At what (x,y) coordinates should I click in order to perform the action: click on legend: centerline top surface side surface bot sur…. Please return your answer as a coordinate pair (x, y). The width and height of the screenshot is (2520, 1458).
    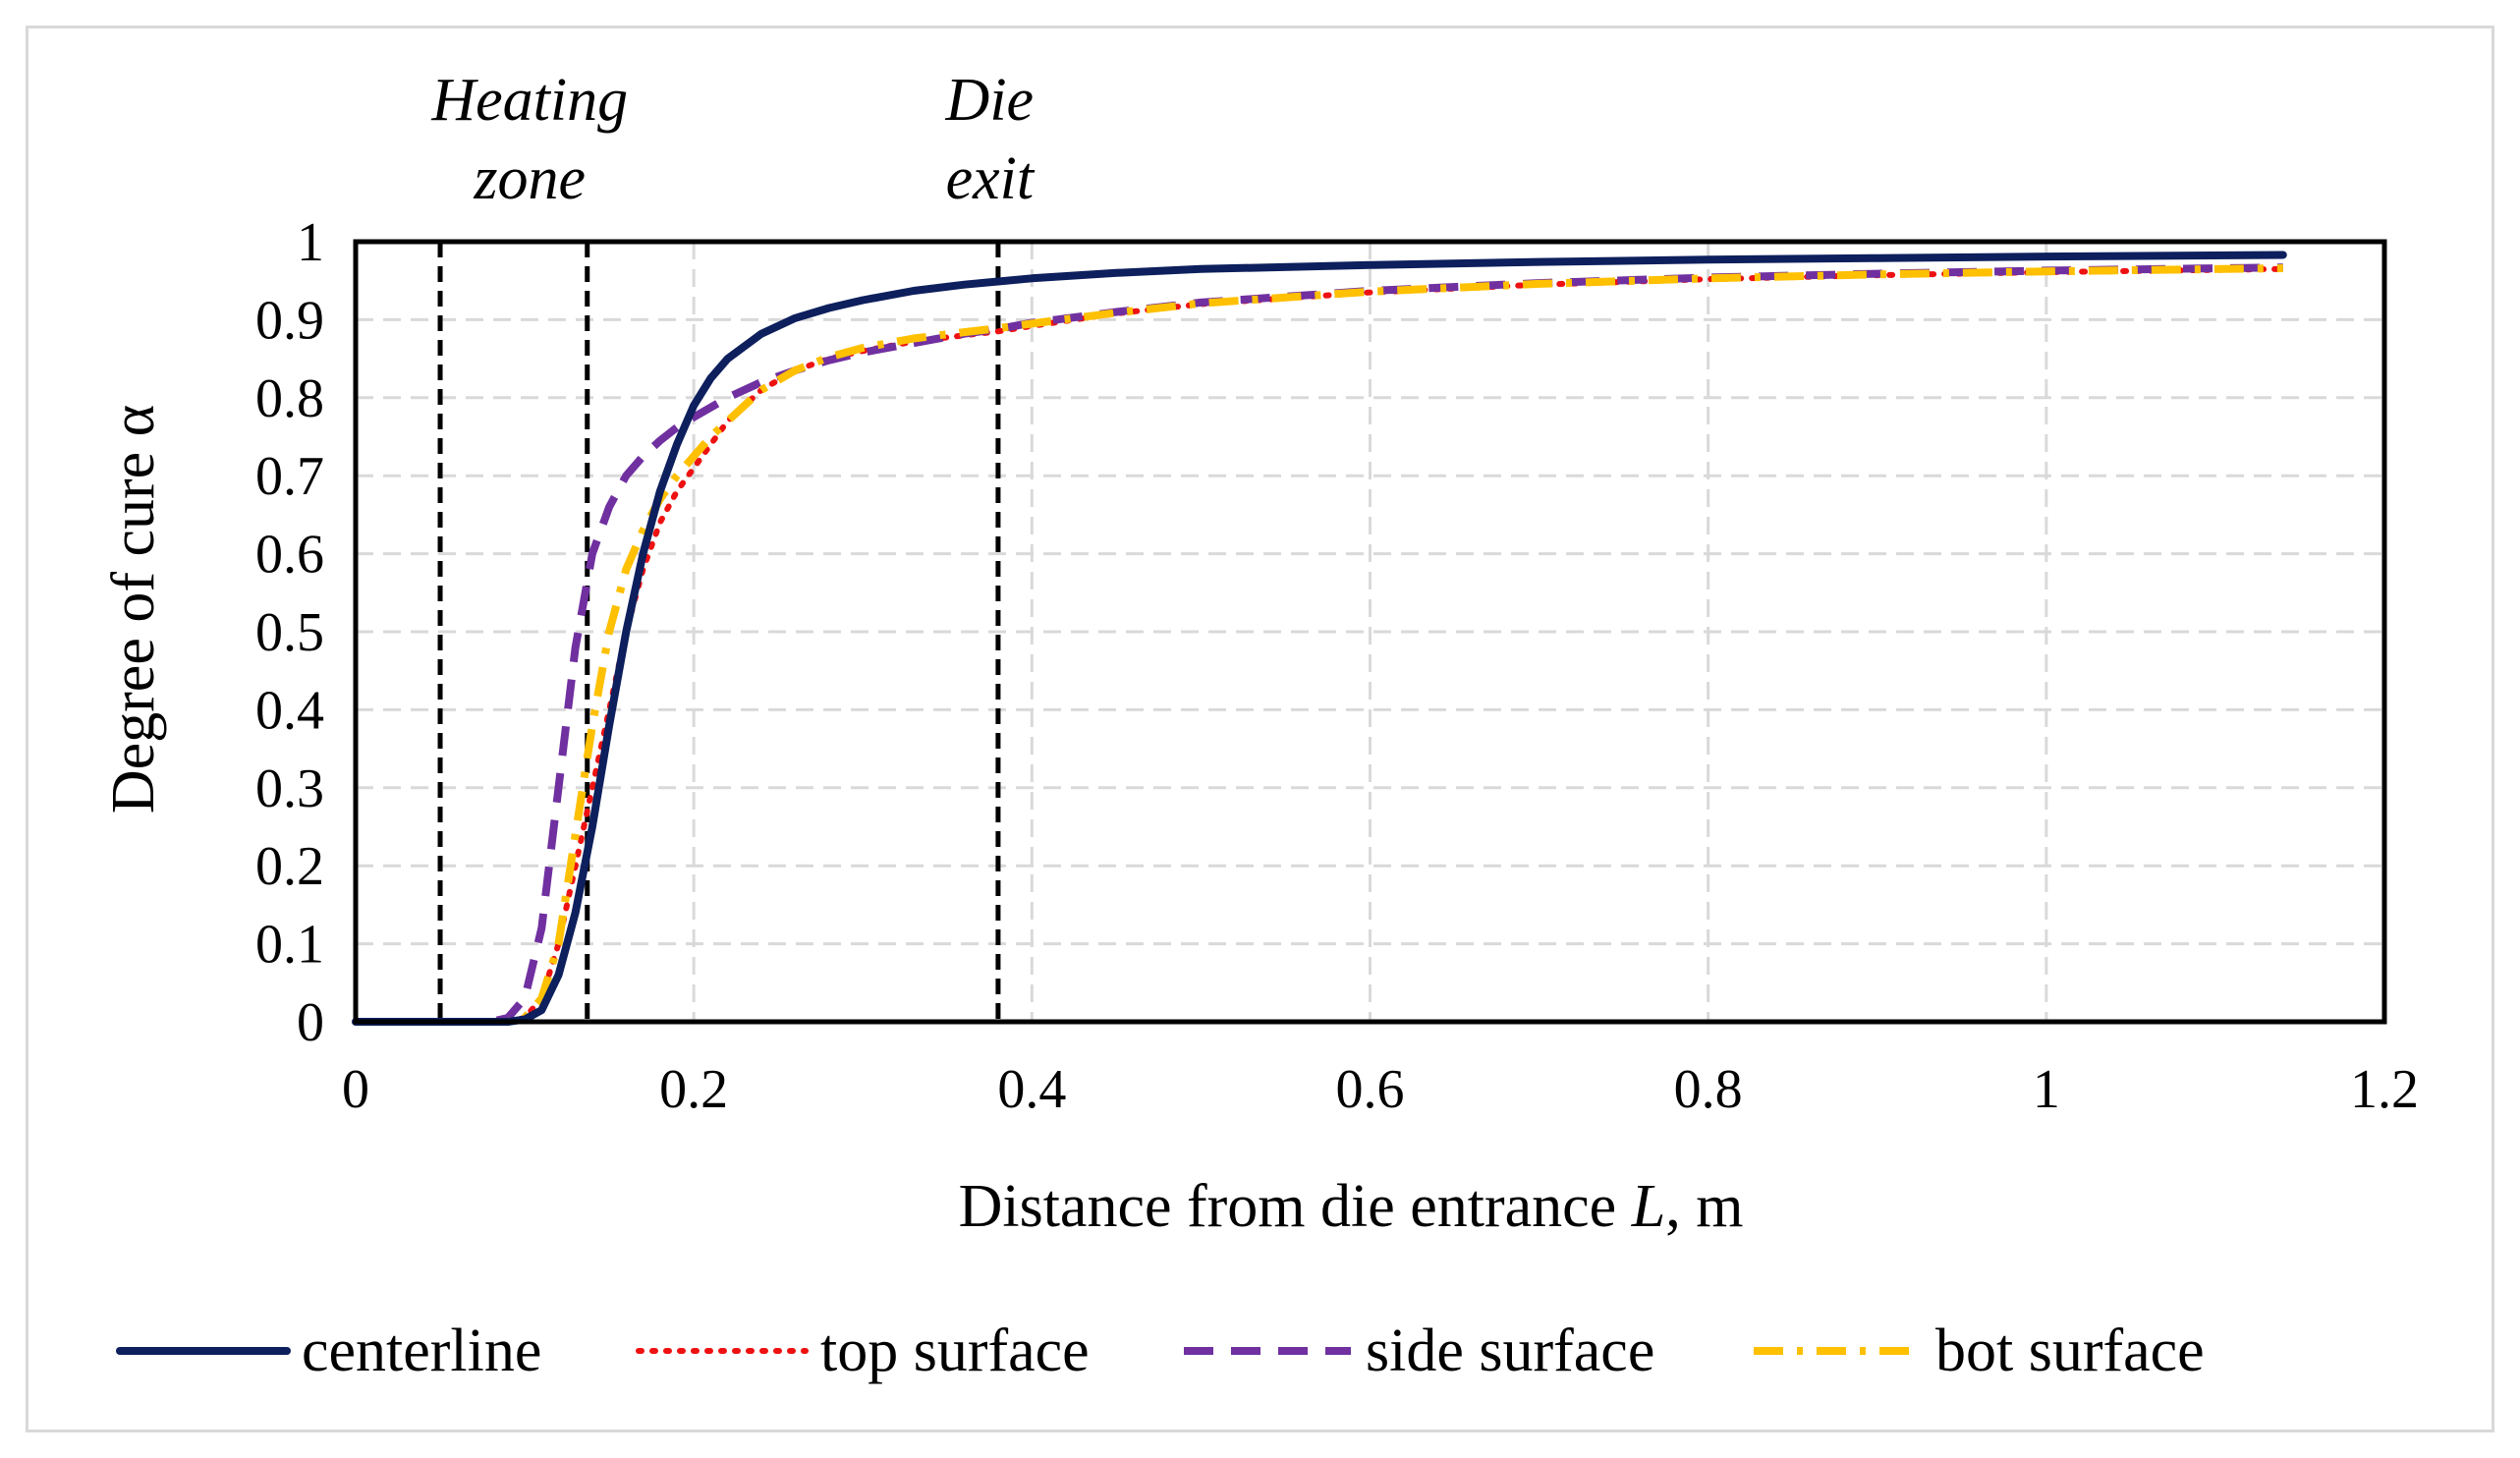
    Looking at the image, I should click on (1160, 1351).